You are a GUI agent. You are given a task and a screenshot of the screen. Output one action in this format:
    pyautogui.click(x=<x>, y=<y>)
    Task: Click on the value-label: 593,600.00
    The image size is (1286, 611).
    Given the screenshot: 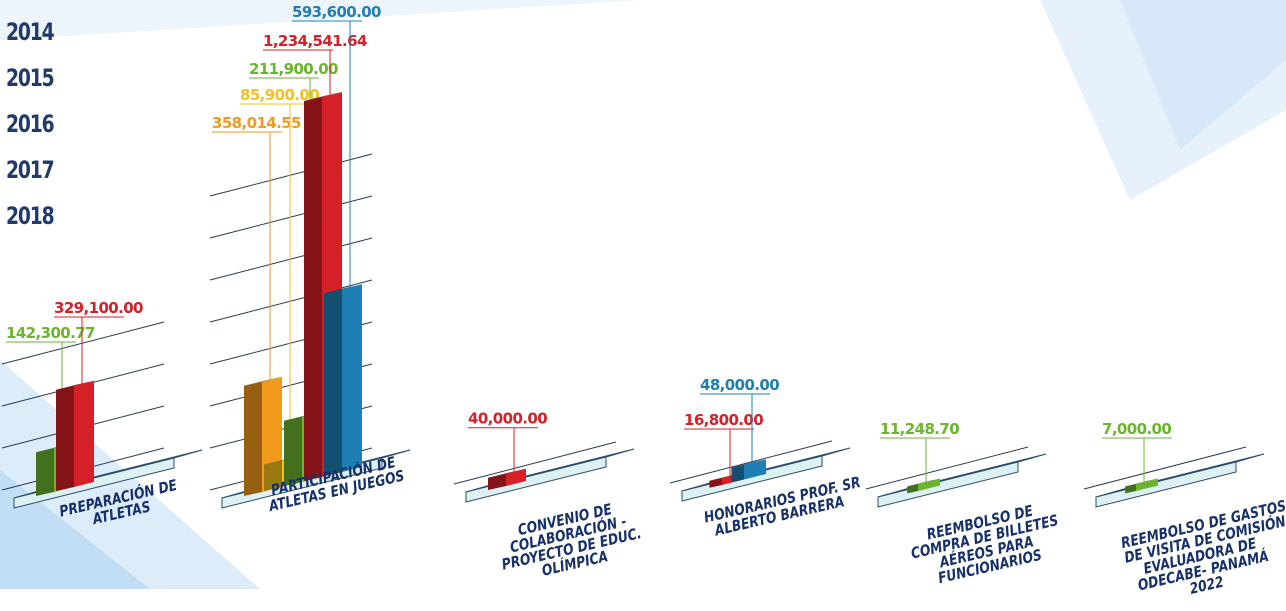 What is the action you would take?
    pyautogui.click(x=336, y=12)
    